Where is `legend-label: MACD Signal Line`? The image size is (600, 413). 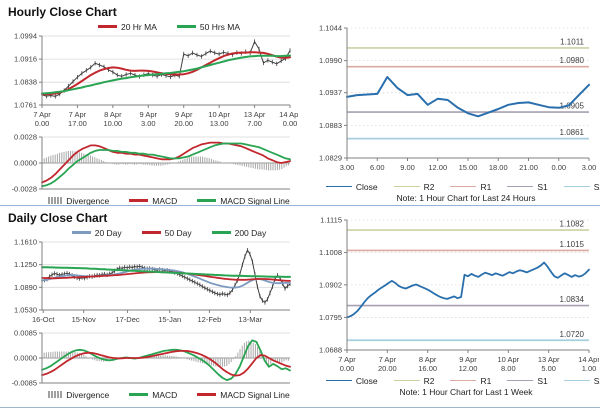 legend-label: MACD Signal Line is located at coordinates (255, 200).